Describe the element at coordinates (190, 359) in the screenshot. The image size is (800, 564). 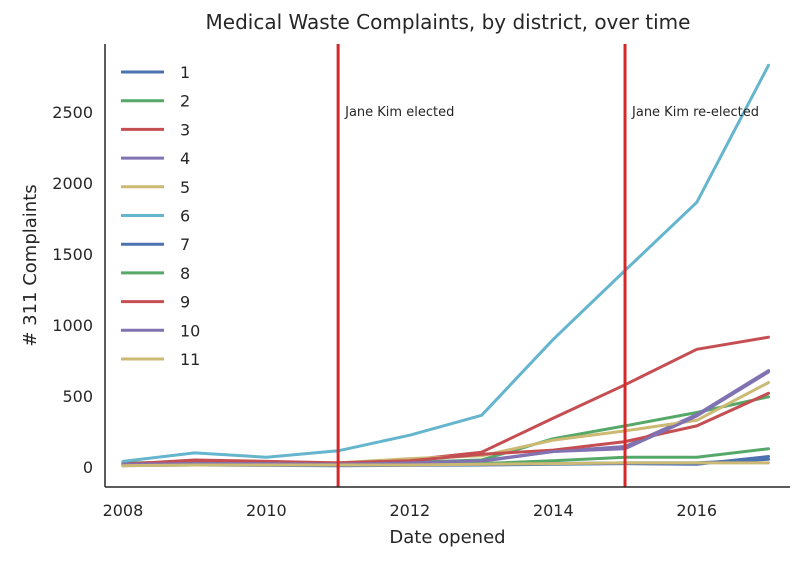
I see `legend-label: 11` at that location.